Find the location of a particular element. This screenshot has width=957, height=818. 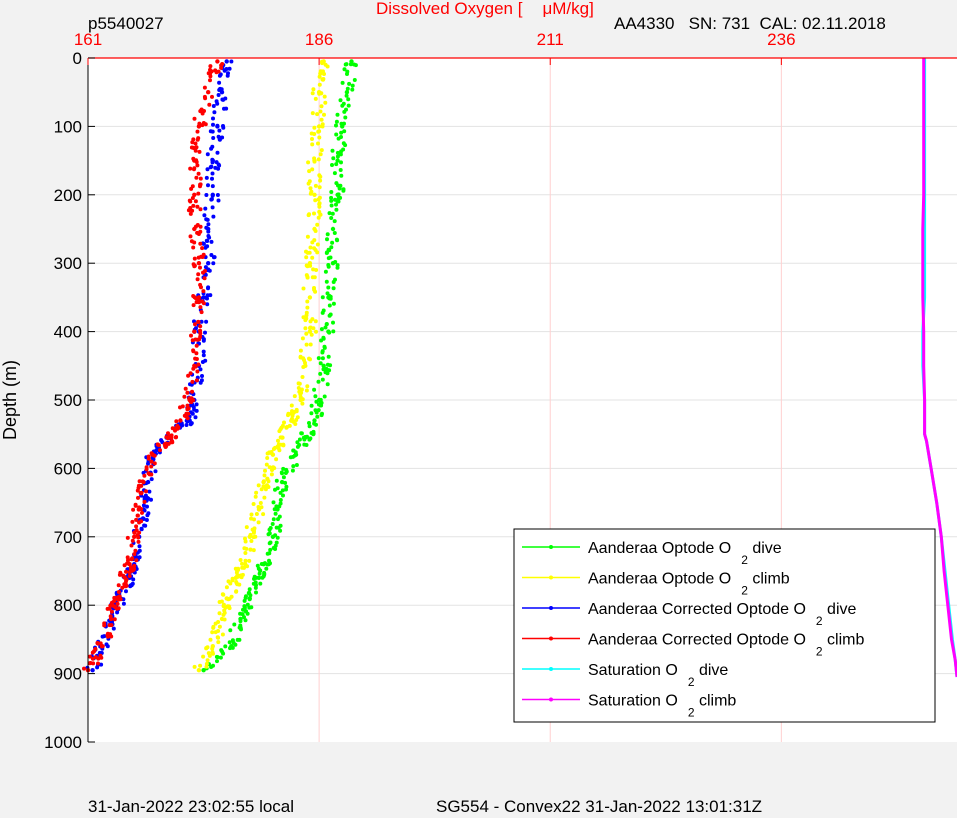

y-tick-label: 1000 is located at coordinates (63, 742).